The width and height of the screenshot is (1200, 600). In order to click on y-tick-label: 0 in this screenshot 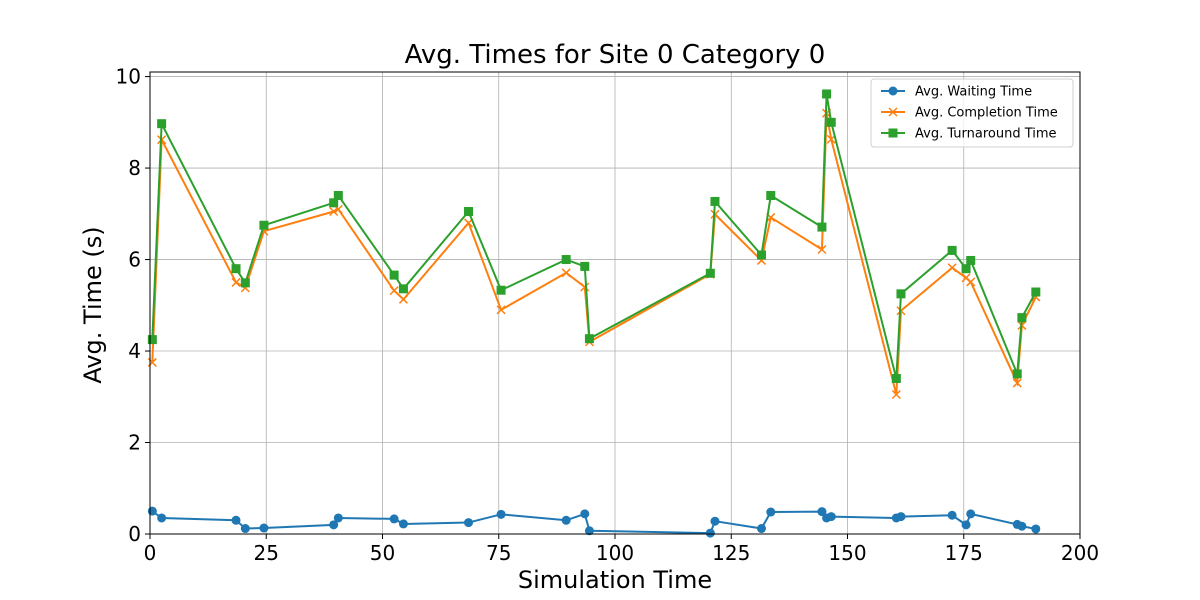, I will do `click(134, 534)`.